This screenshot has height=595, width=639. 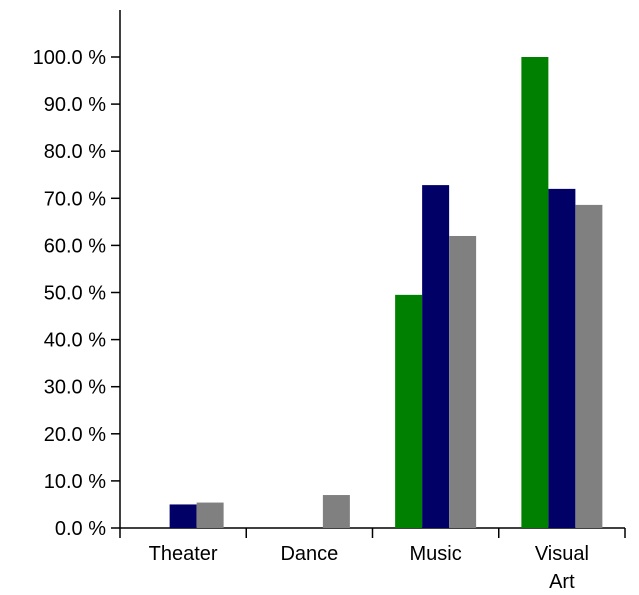 What do you see at coordinates (75, 105) in the screenshot?
I see `y-tick-label: 90.0 %` at bounding box center [75, 105].